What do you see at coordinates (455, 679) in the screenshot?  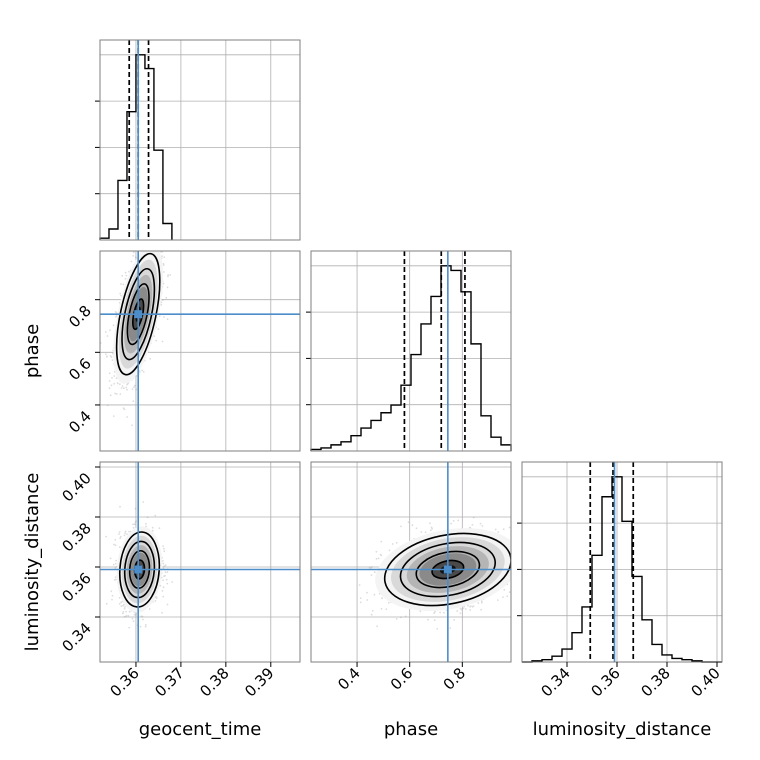 I see `x-tick-label-phase: 0.8` at bounding box center [455, 679].